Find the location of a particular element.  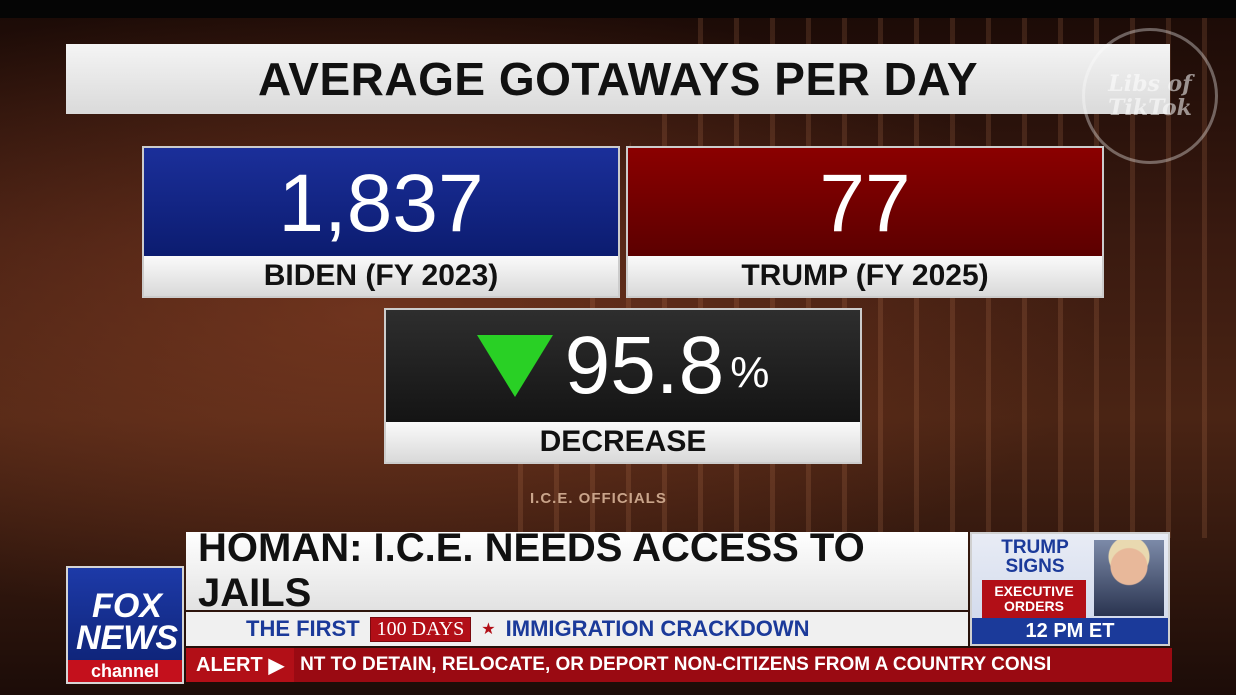

decrease-label: DECREASE is located at coordinates (623, 442).